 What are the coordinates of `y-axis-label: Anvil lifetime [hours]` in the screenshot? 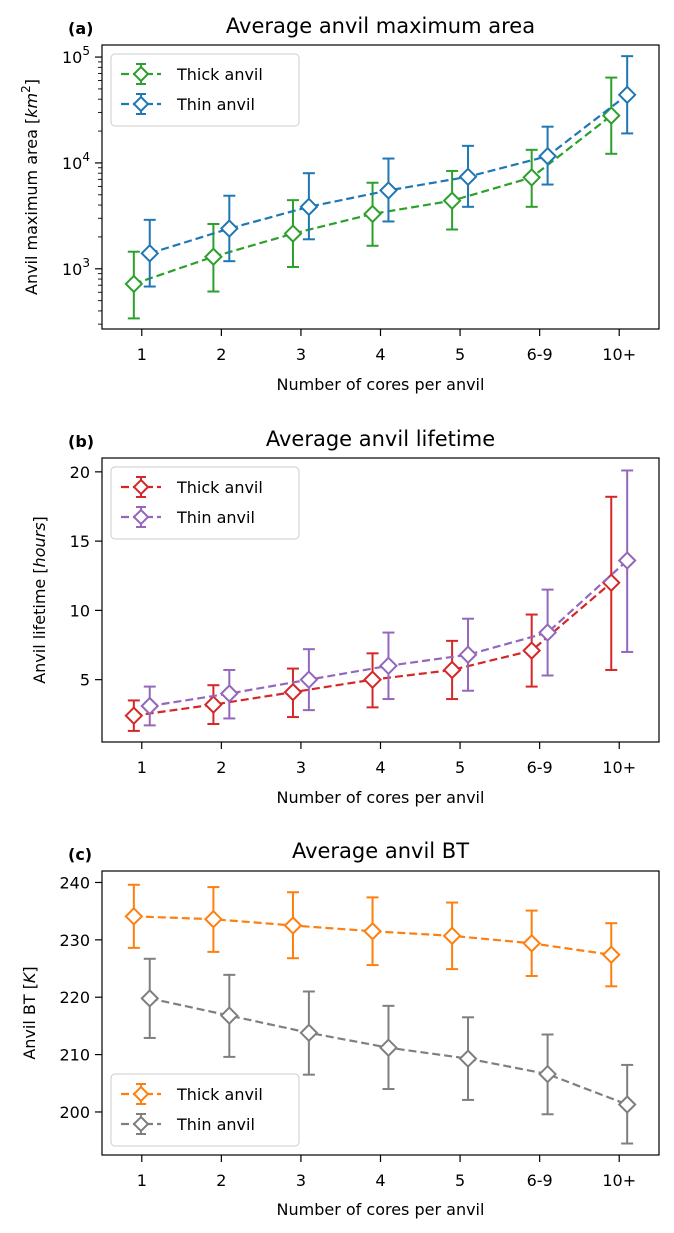 It's located at (39, 600).